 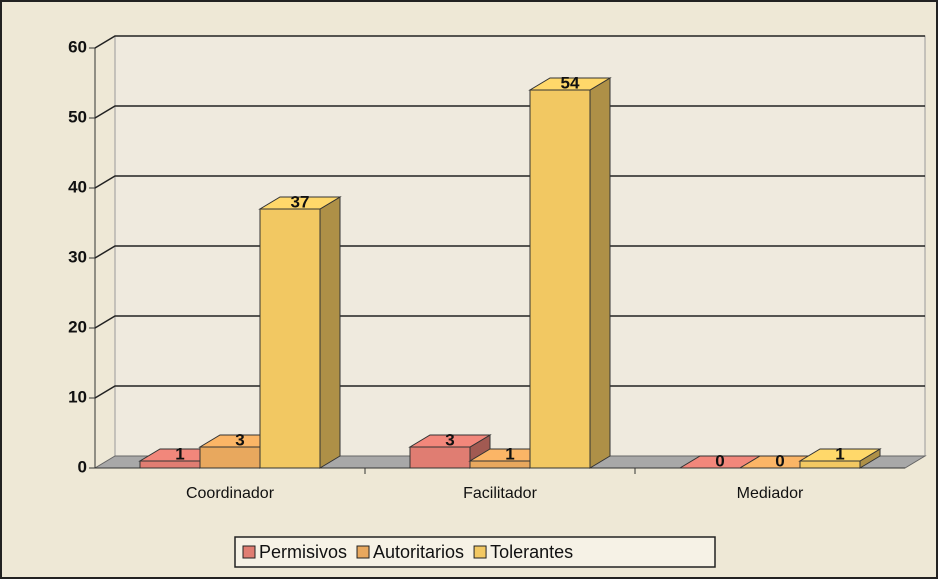 What do you see at coordinates (77, 186) in the screenshot?
I see `y-tick-label: 40` at bounding box center [77, 186].